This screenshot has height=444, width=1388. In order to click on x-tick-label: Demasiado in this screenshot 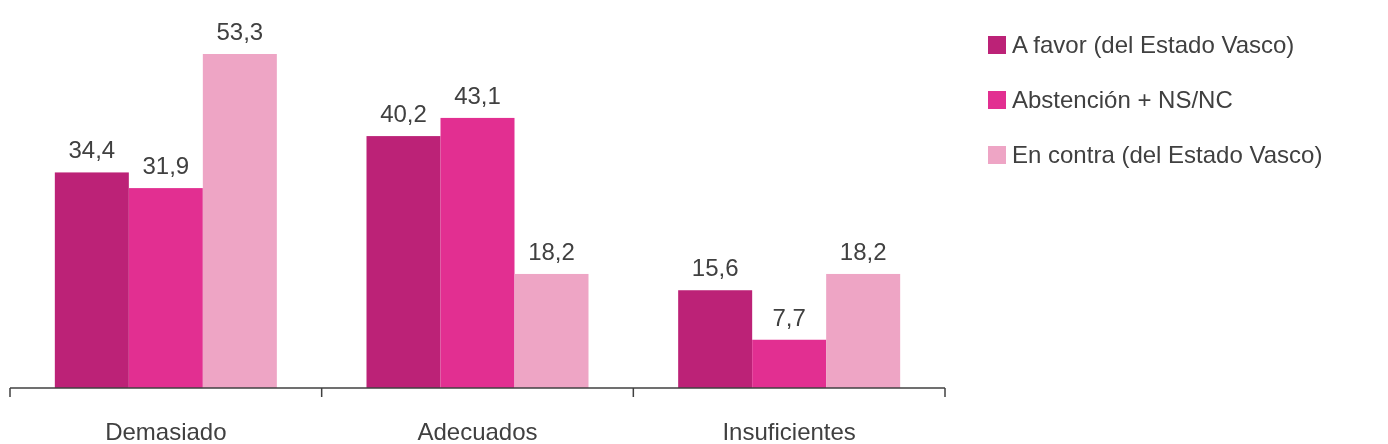, I will do `click(166, 431)`.